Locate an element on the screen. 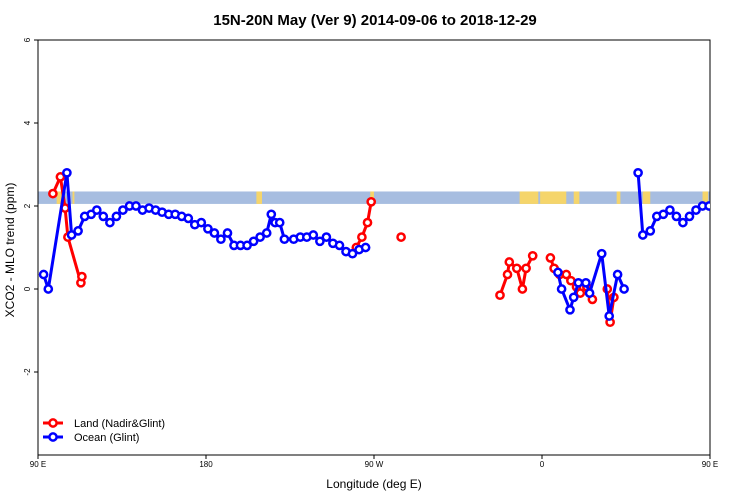 The height and width of the screenshot is (500, 750). legend-label-ocean: Ocean (Glint) is located at coordinates (106, 438).